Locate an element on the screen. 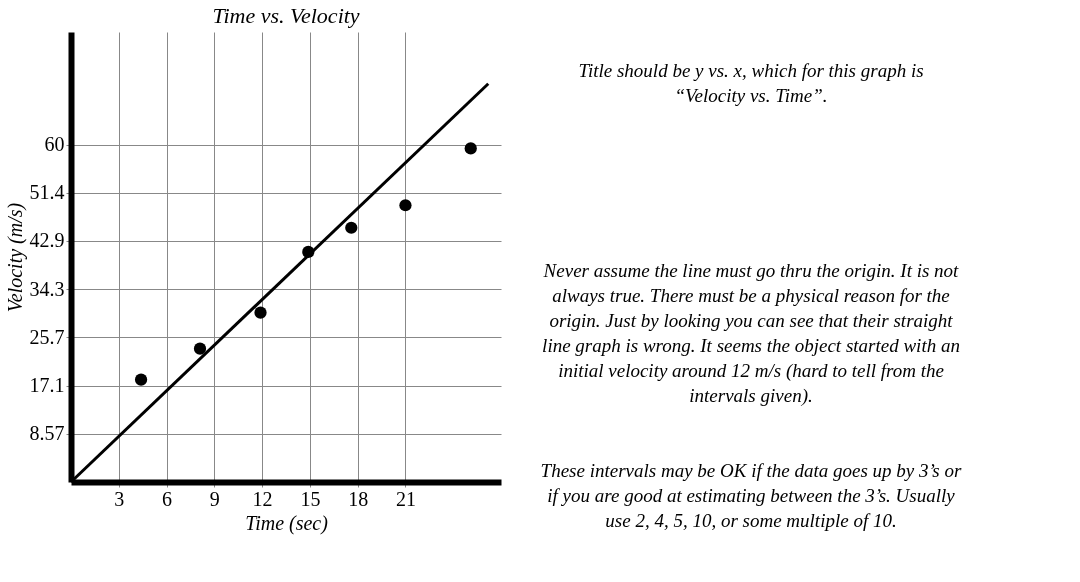 The width and height of the screenshot is (1080, 582). y-tick-label: 8.57 is located at coordinates (47, 433).